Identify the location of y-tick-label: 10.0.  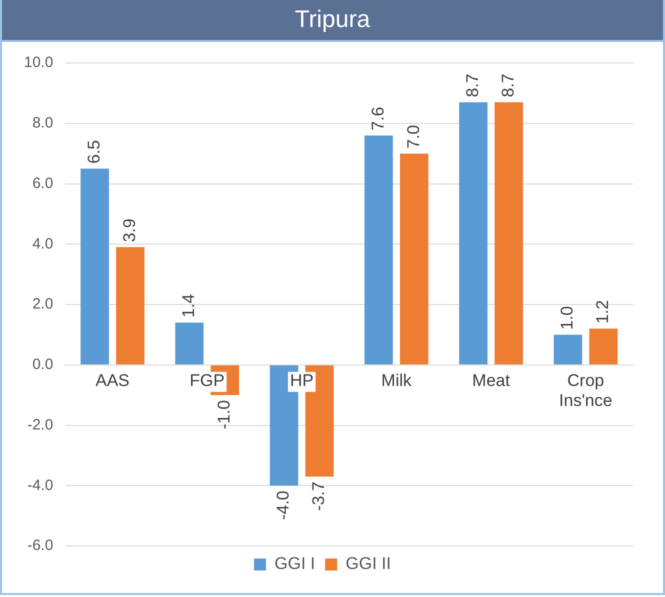
(39, 63).